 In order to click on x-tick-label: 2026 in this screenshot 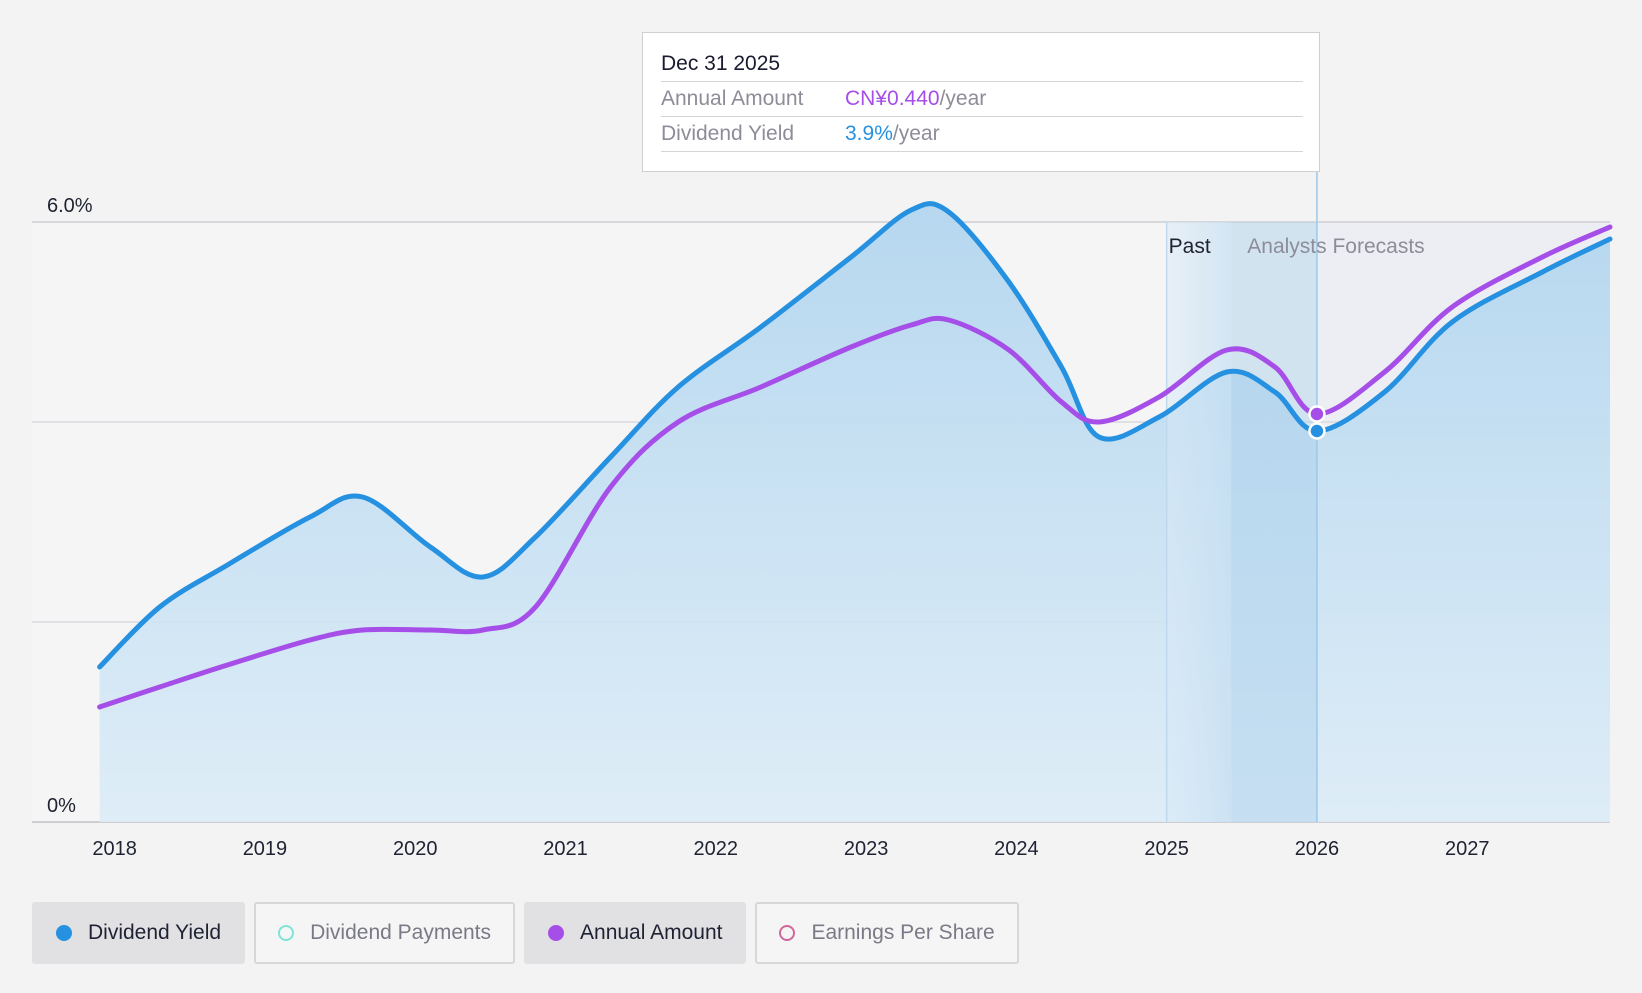, I will do `click(1317, 849)`.